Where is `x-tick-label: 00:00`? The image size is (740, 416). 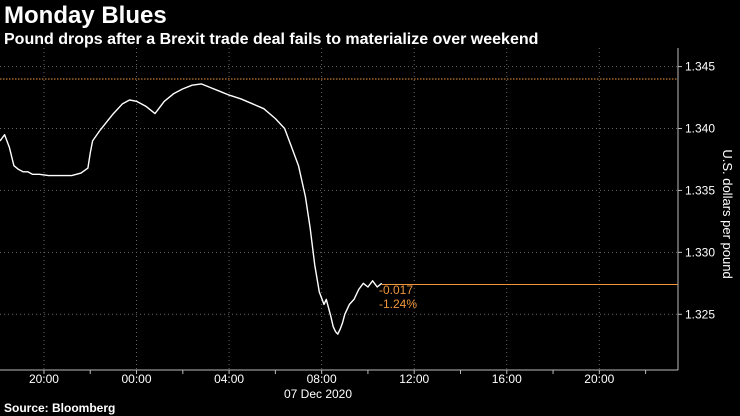 x-tick-label: 00:00 is located at coordinates (137, 379).